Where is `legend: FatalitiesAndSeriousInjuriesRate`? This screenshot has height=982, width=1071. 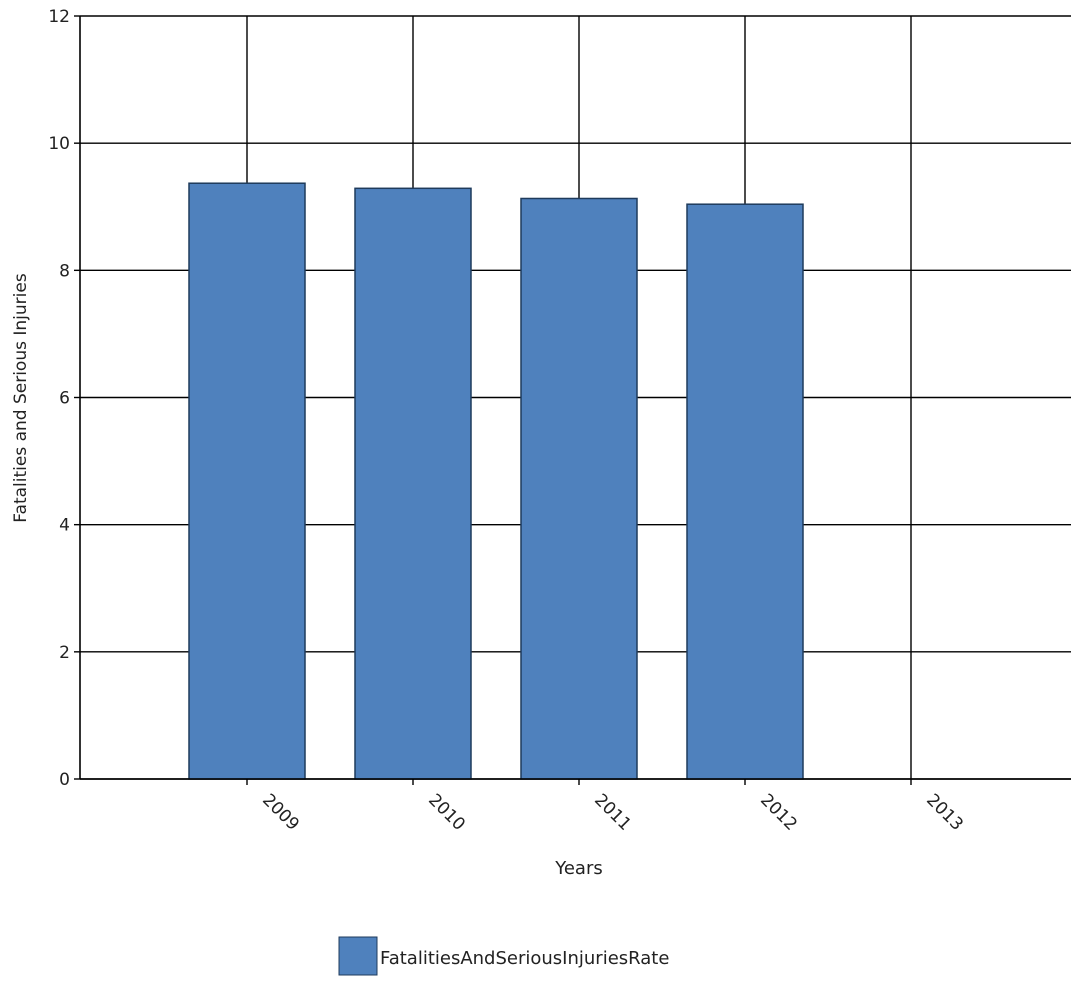
legend: FatalitiesAndSeriousInjuriesRate is located at coordinates (503, 956).